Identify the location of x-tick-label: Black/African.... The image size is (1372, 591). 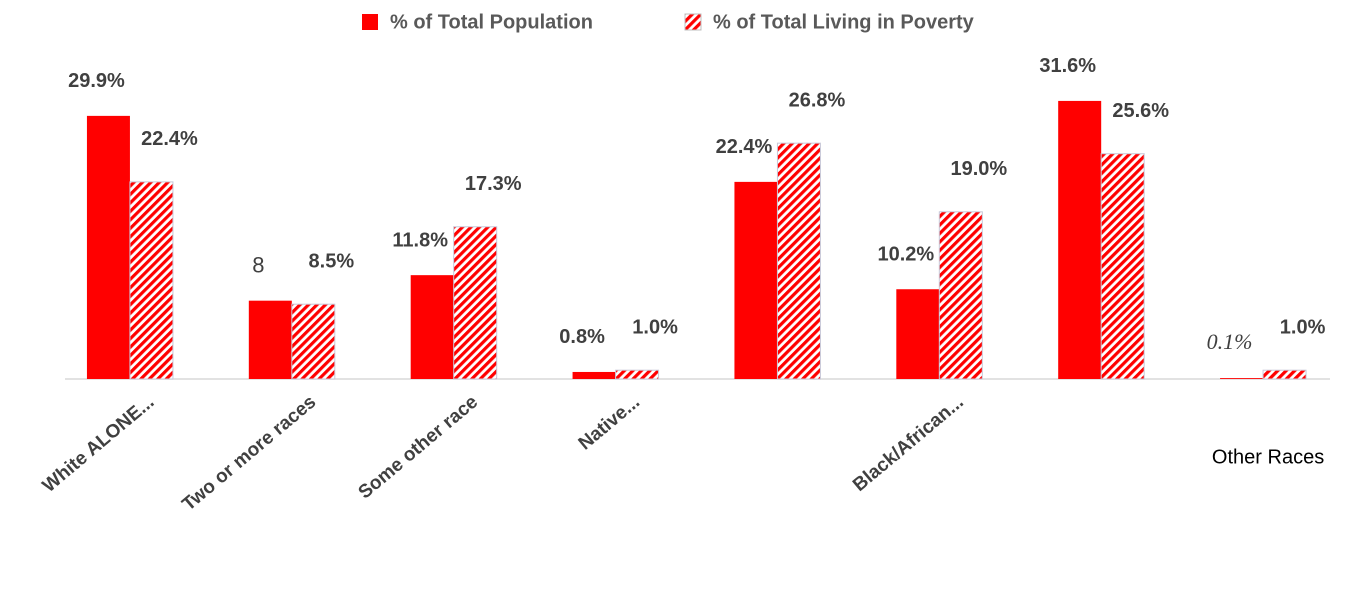
(908, 444).